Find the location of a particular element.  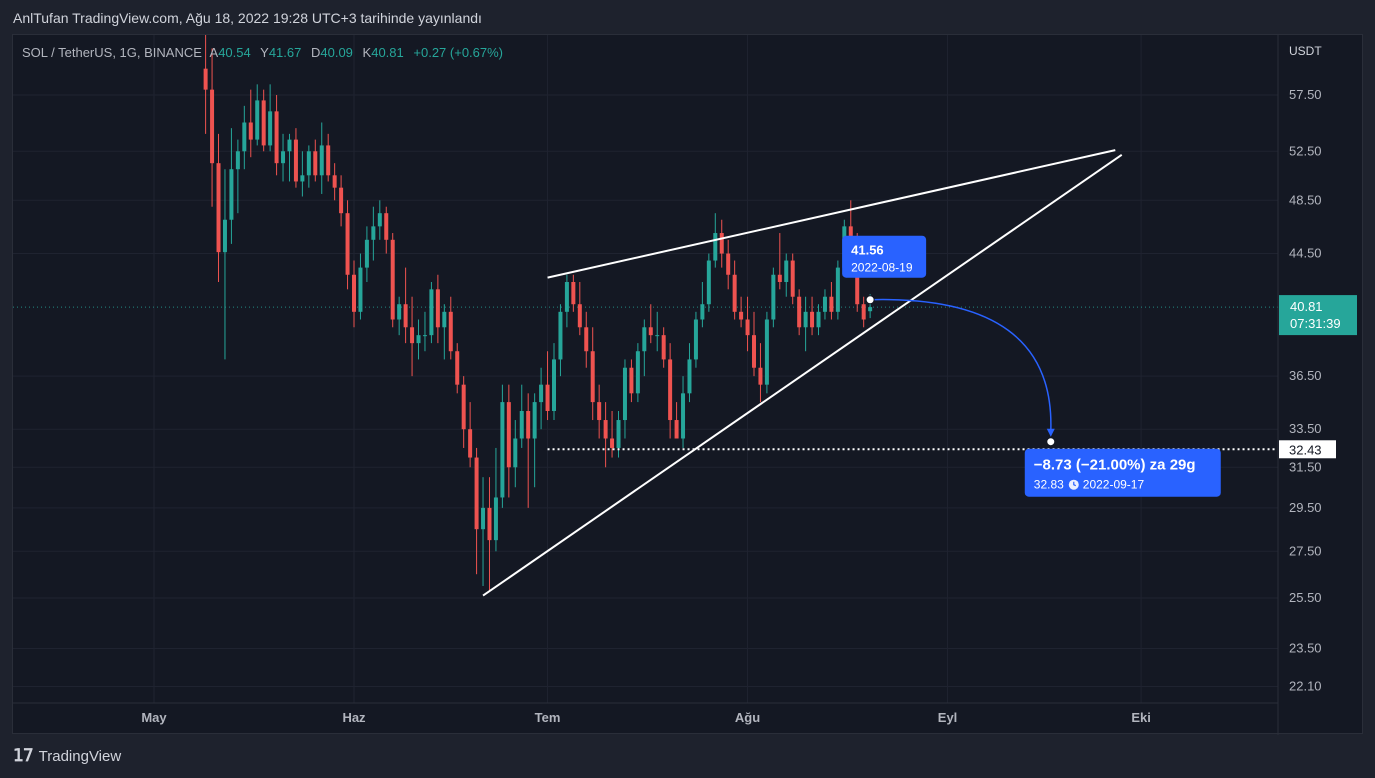

price-tick-label: 48.50 is located at coordinates (1305, 199).